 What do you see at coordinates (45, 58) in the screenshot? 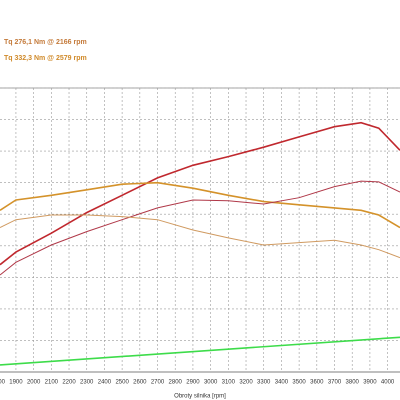
I see `annotation: Tq 332,3 Nm @ 2579 rpm` at bounding box center [45, 58].